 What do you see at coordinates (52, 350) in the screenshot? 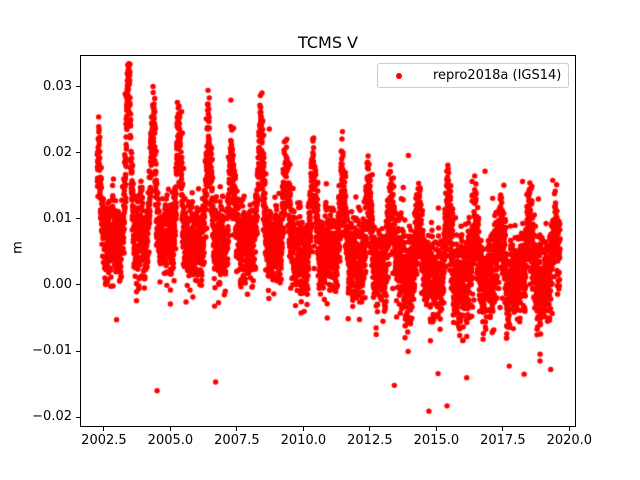
I see `y-tick-label: −0.01` at bounding box center [52, 350].